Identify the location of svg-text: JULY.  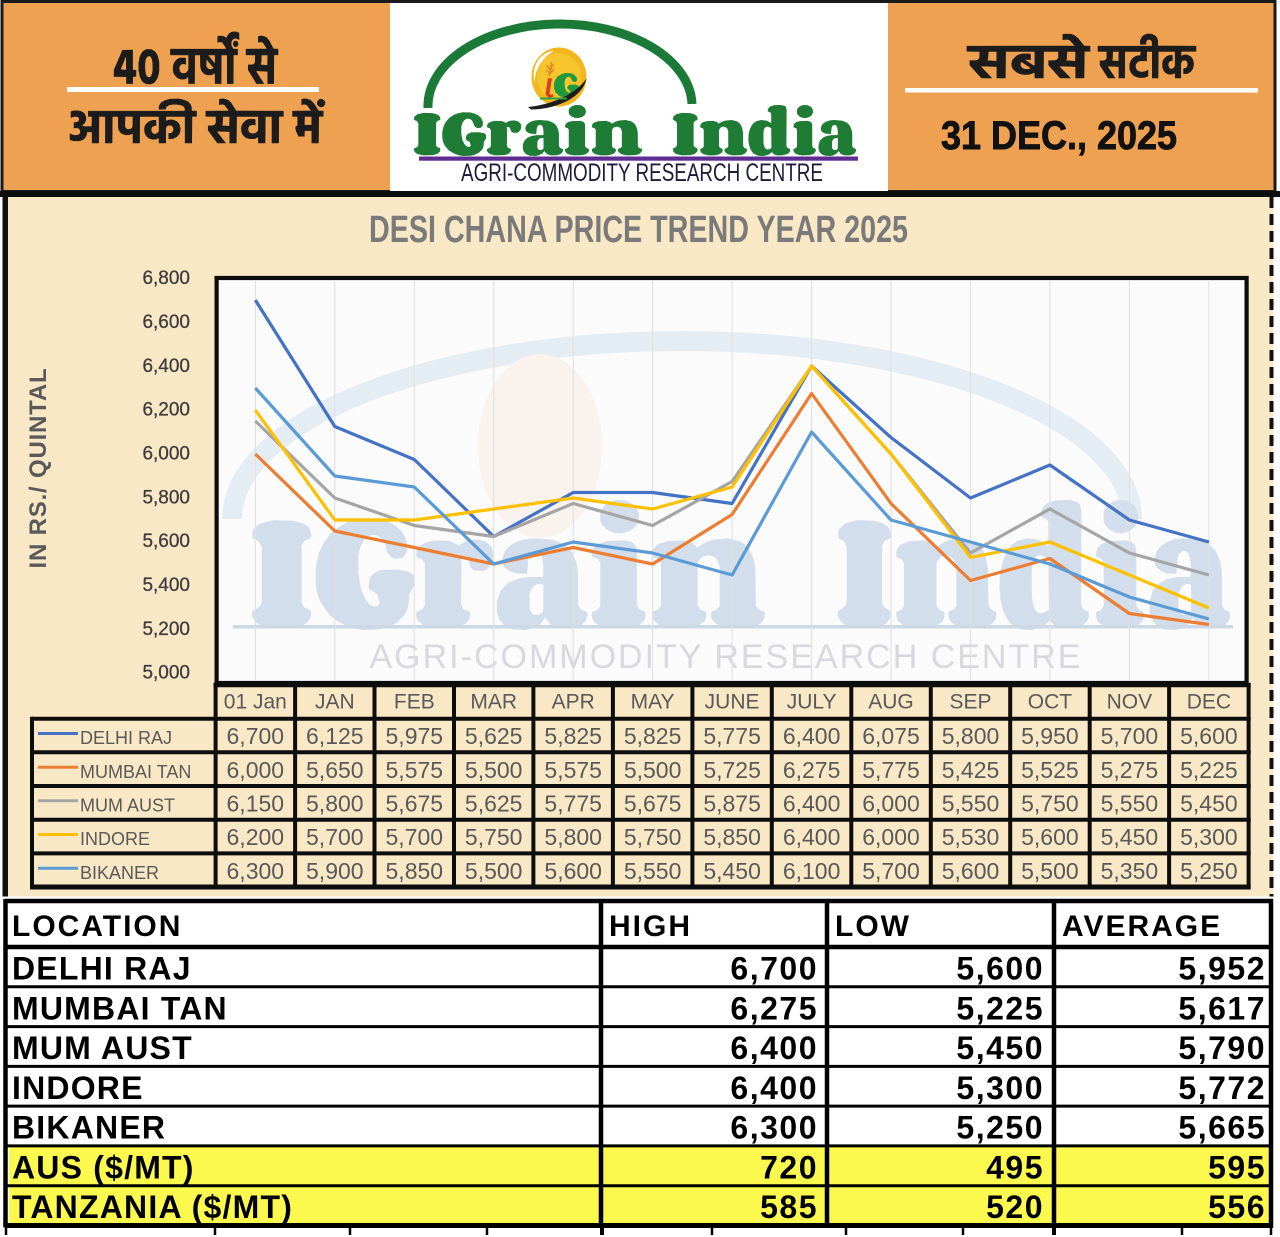
(812, 702).